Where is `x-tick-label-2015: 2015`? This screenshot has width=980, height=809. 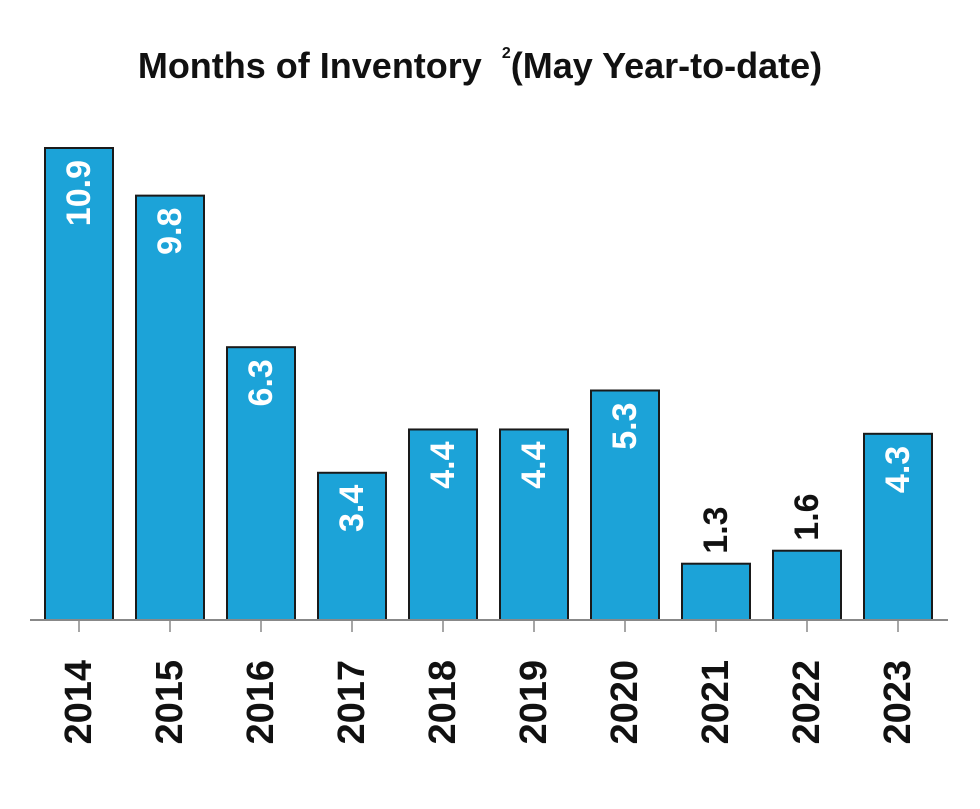 x-tick-label-2015: 2015 is located at coordinates (170, 702).